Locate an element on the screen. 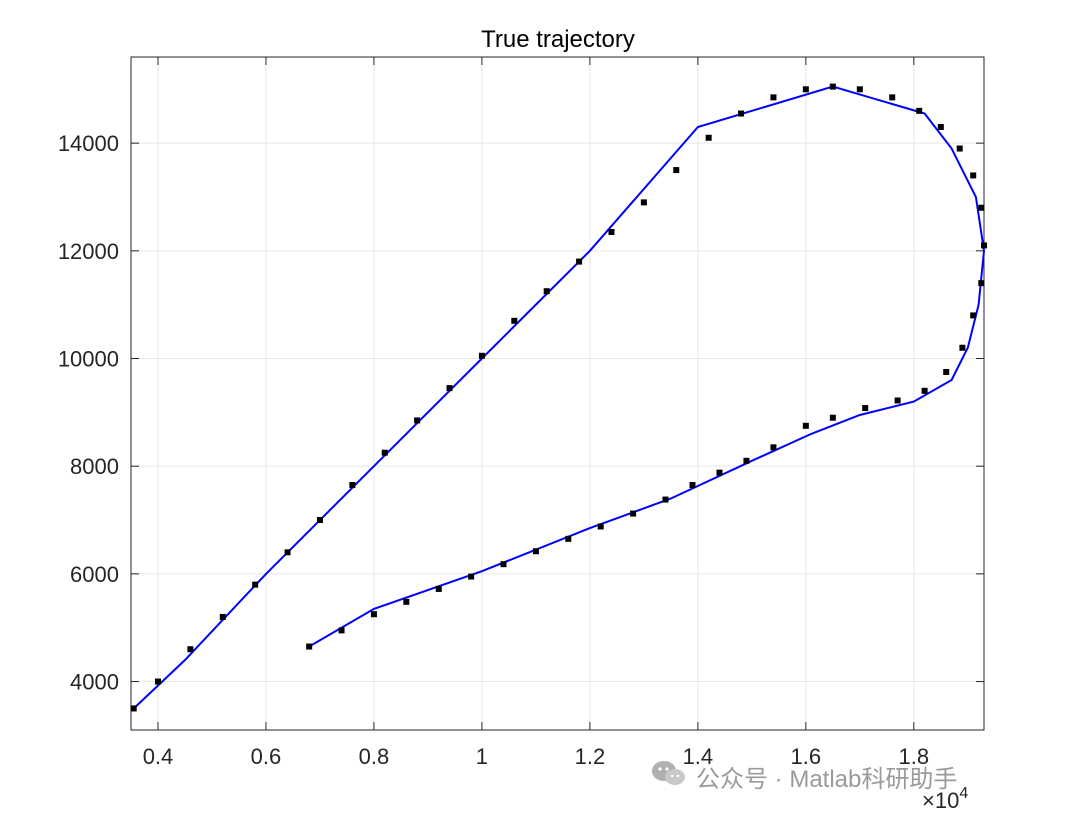  x-tick-label: 0.8 is located at coordinates (374, 756).